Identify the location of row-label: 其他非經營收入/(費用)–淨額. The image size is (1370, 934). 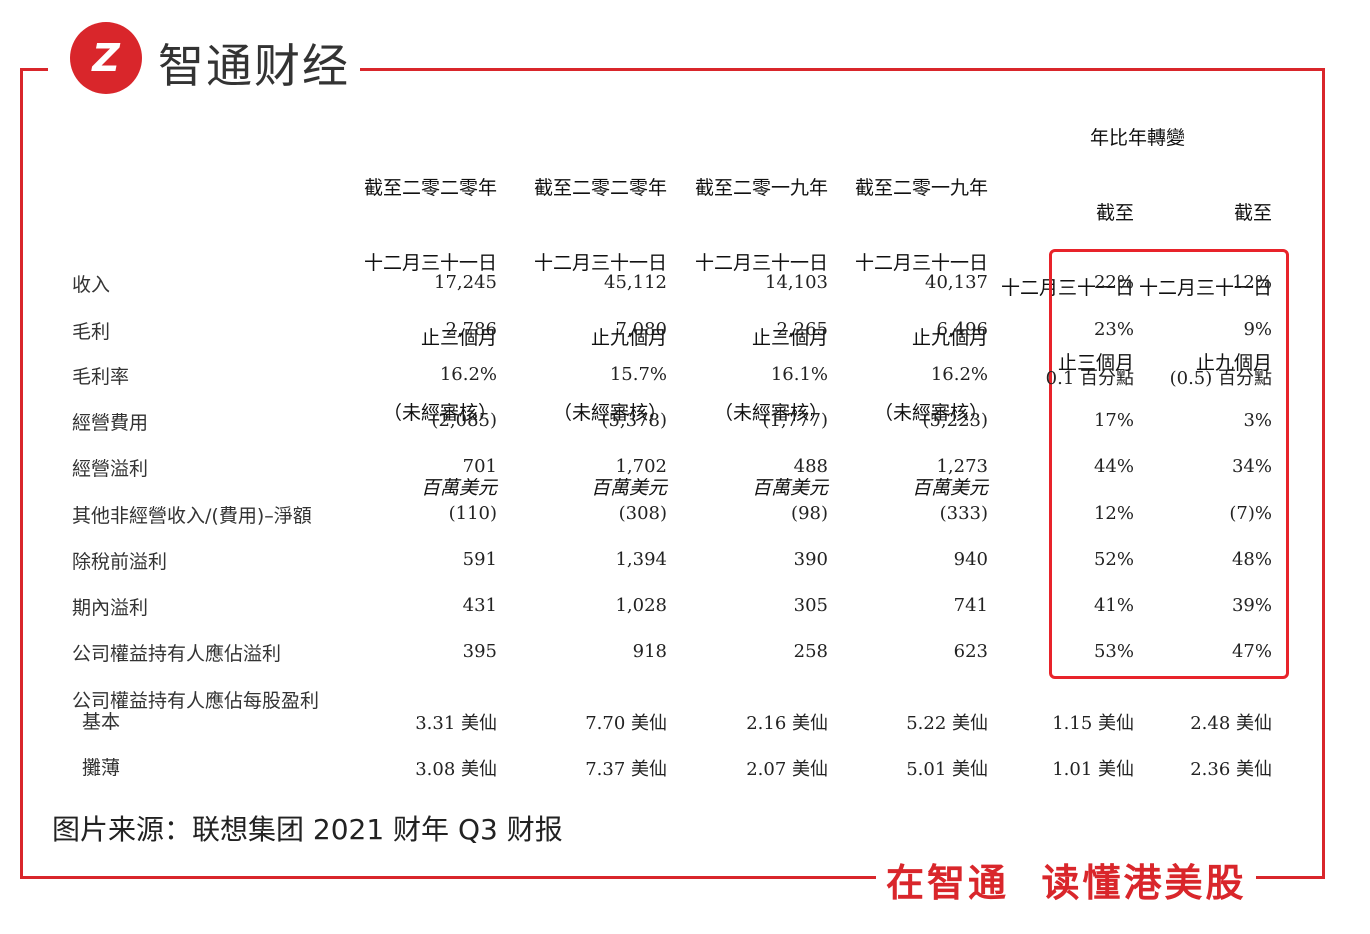
(192, 516).